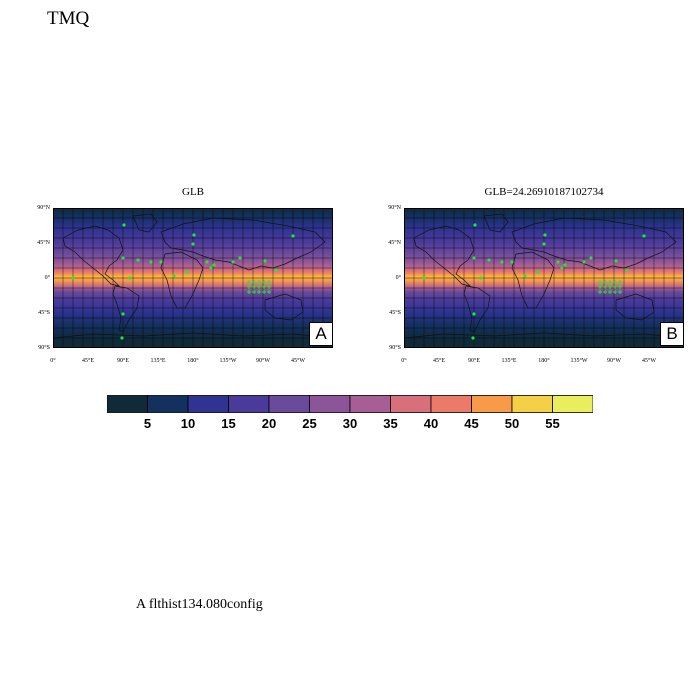  Describe the element at coordinates (47, 278) in the screenshot. I see `map-a-lat-label: 0°` at that location.